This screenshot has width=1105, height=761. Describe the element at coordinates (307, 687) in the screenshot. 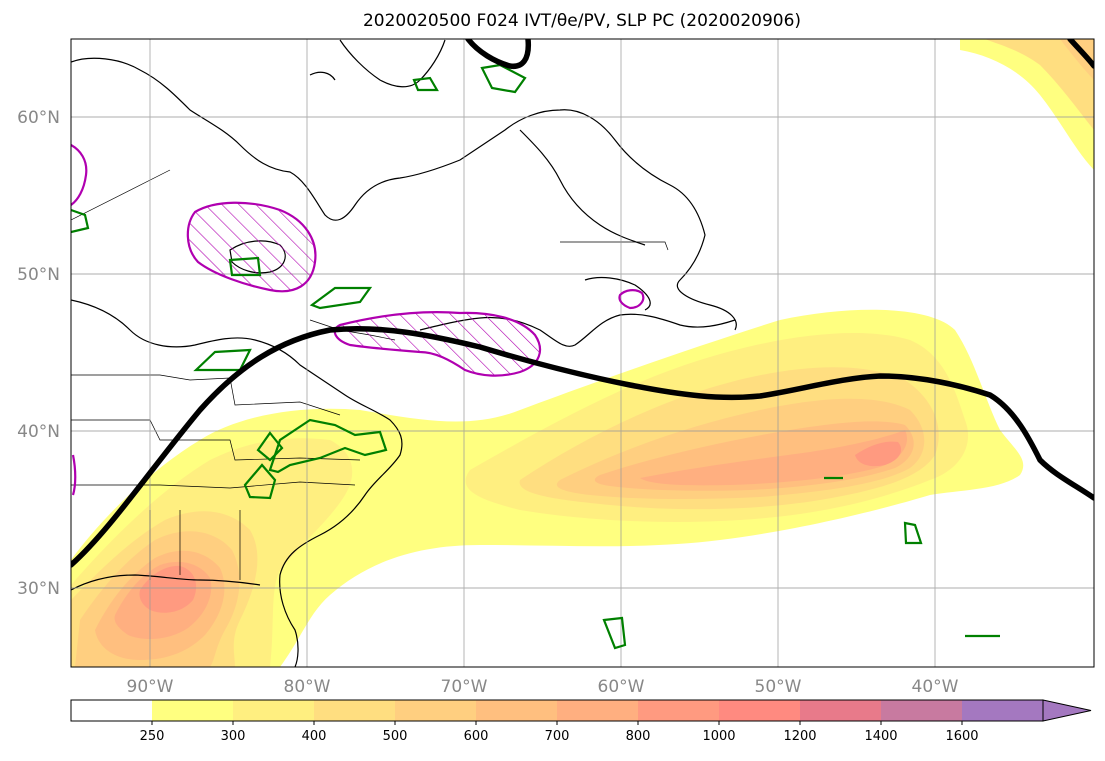

I see `lon-label-80w: 80°W` at that location.